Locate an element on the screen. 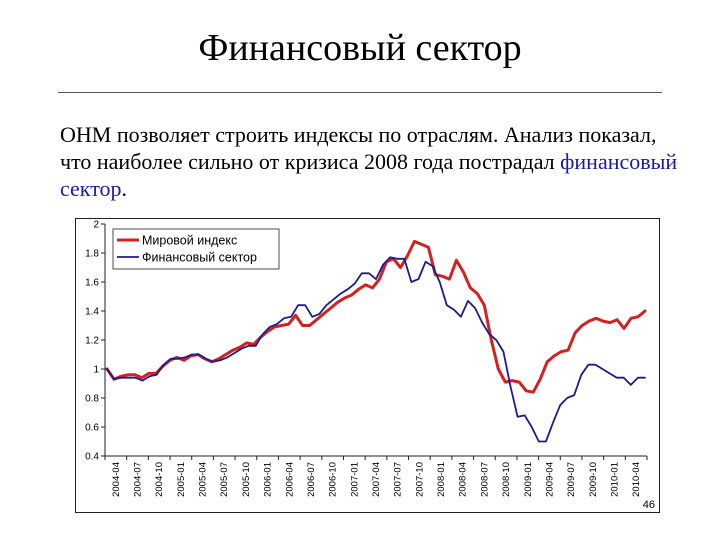  x-tick-label: 2006-07 is located at coordinates (311, 479).